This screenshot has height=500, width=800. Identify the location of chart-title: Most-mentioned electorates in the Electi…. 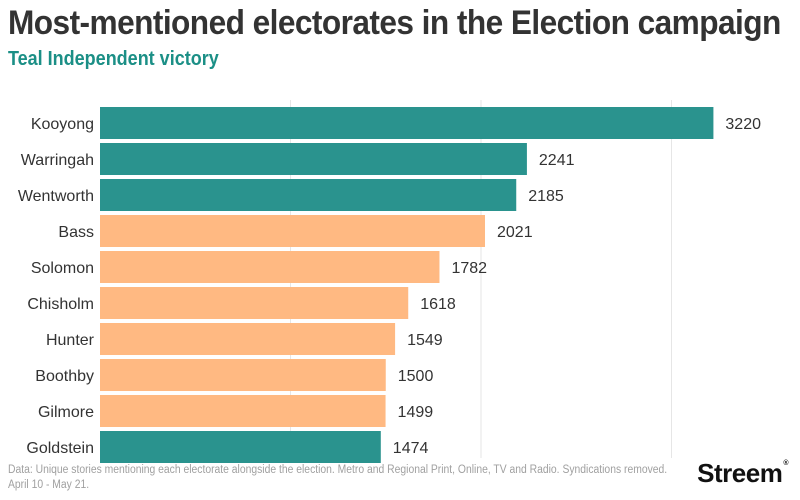
(394, 23).